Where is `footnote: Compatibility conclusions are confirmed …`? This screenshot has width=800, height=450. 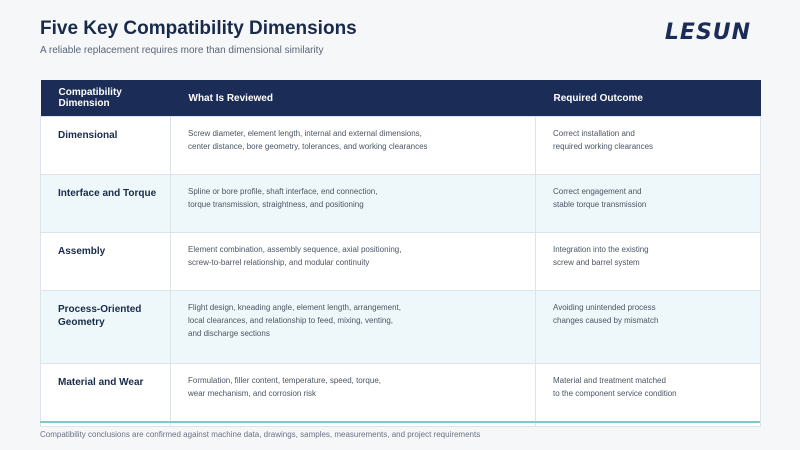
footnote: Compatibility conclusions are confirmed … is located at coordinates (260, 434).